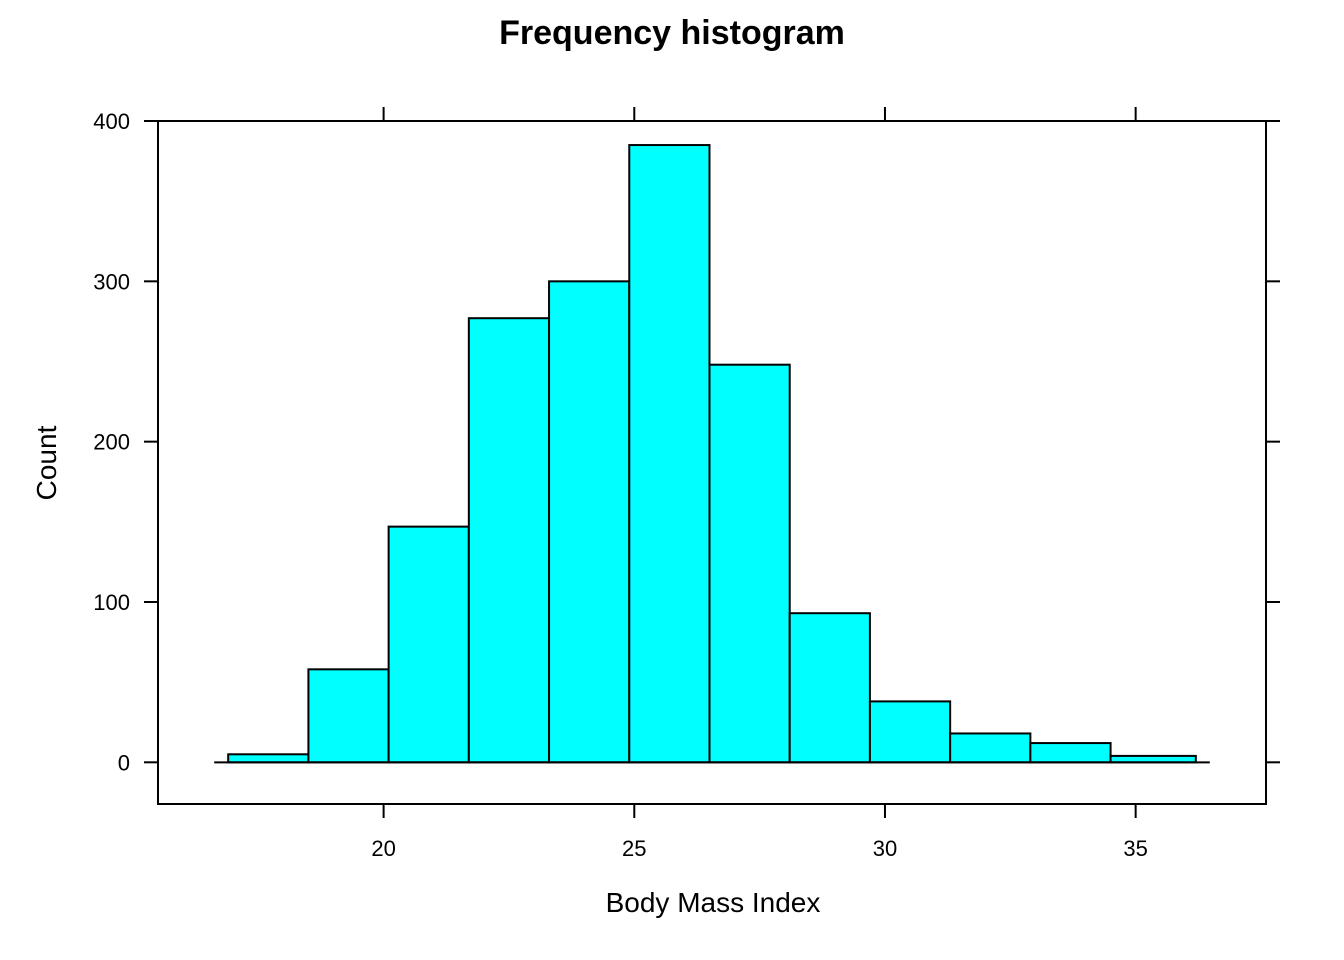 The width and height of the screenshot is (1344, 960). What do you see at coordinates (124, 762) in the screenshot?
I see `y-tick-label: 0` at bounding box center [124, 762].